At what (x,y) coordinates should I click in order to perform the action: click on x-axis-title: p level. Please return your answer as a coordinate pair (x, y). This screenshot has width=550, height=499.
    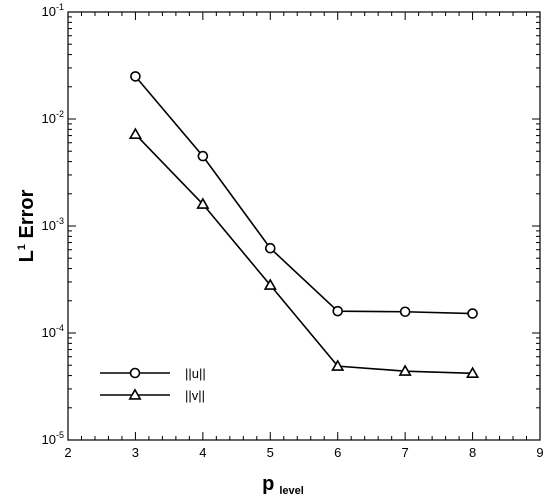
    Looking at the image, I should click on (283, 485).